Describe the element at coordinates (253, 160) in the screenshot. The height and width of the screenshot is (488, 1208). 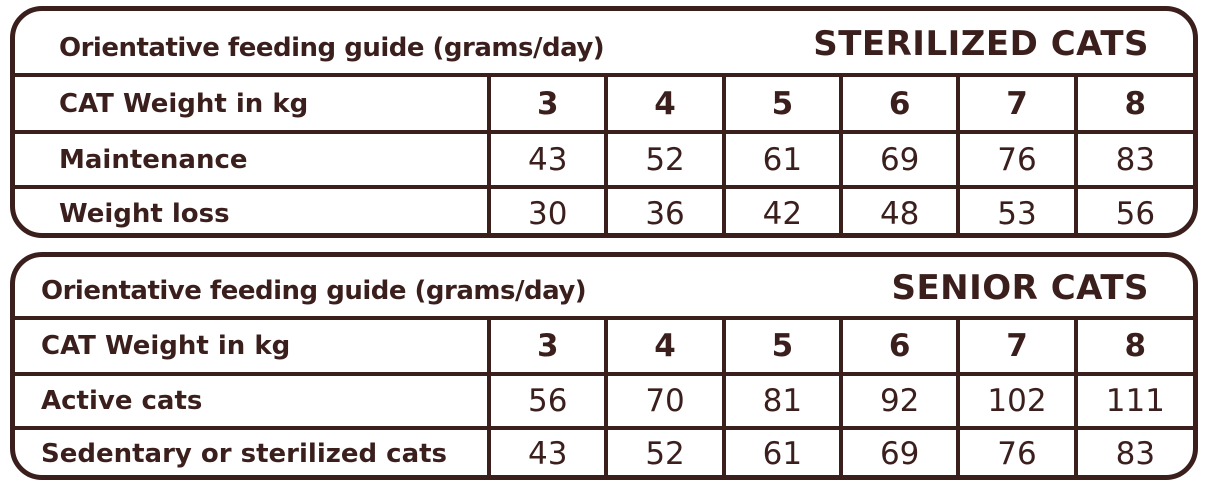
I see `row-label: Maintenance` at that location.